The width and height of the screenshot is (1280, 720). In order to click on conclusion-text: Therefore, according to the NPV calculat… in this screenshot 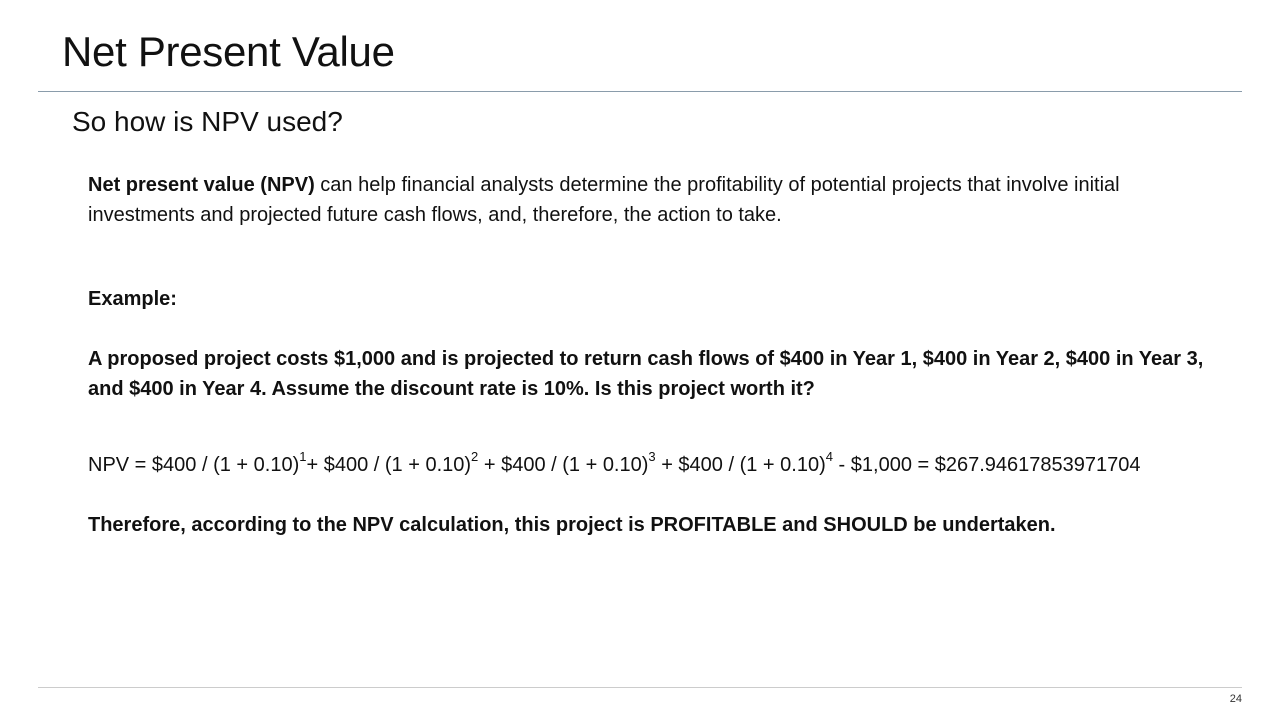, I will do `click(572, 525)`.